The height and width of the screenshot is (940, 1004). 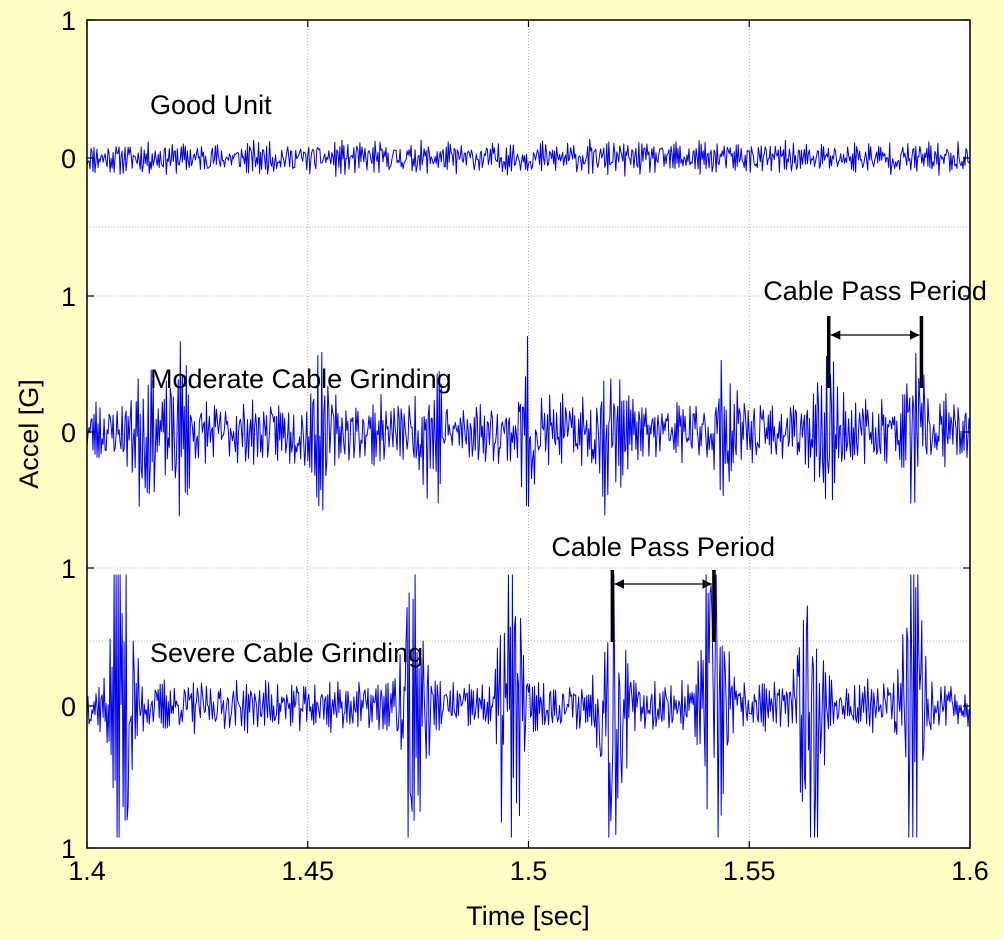 I want to click on x-tick-label: 1.45, so click(x=307, y=871).